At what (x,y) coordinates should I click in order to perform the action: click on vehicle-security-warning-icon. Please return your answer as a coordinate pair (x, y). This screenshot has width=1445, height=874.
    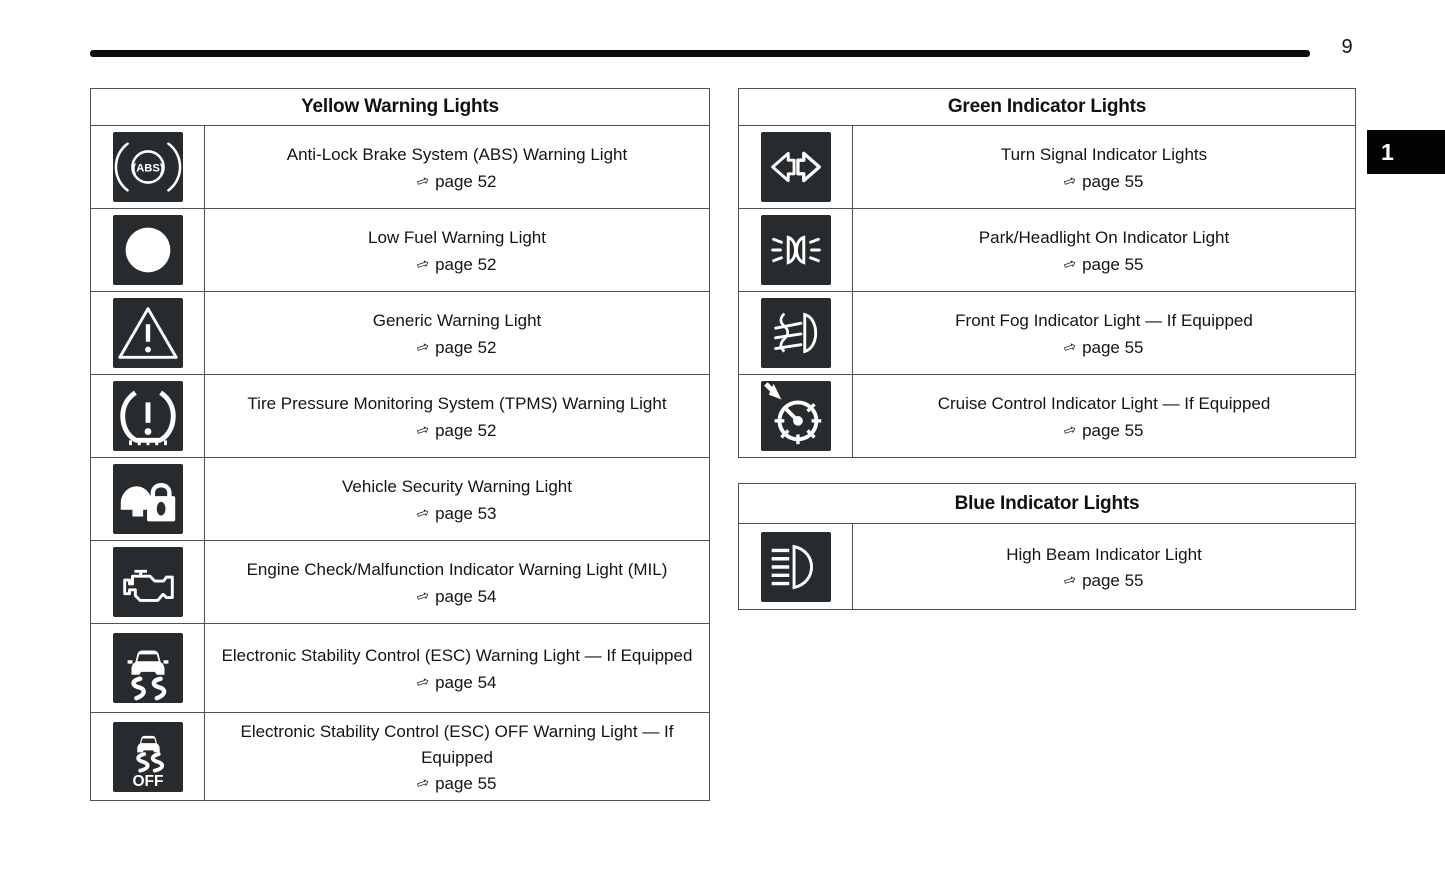
    Looking at the image, I should click on (147, 499).